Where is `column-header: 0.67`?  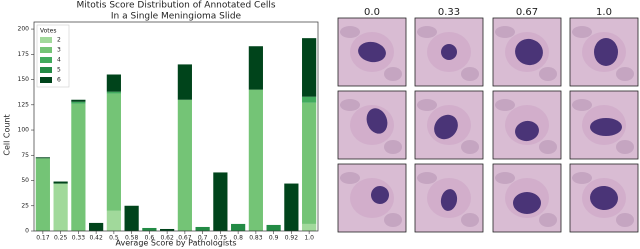 column-header: 0.67 is located at coordinates (527, 12).